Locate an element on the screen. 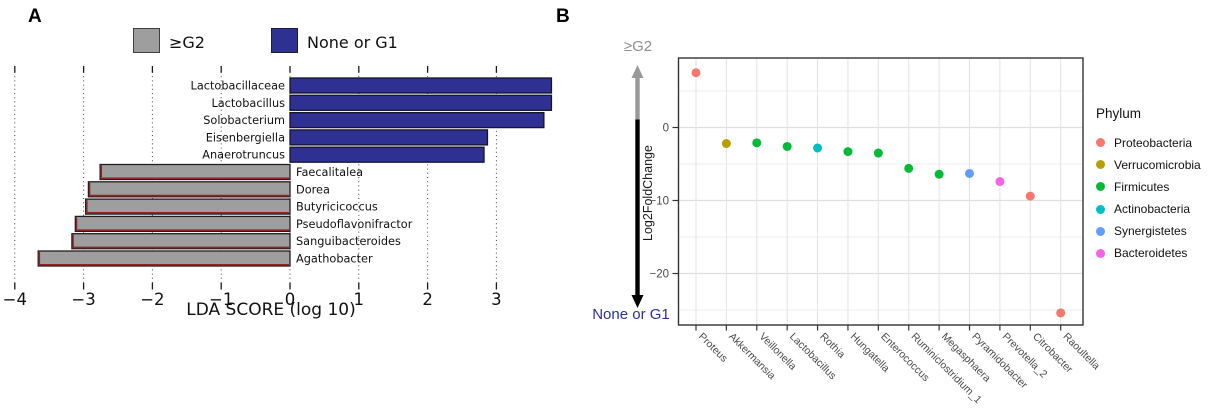  y-tick-label--20: −20 is located at coordinates (659, 275).